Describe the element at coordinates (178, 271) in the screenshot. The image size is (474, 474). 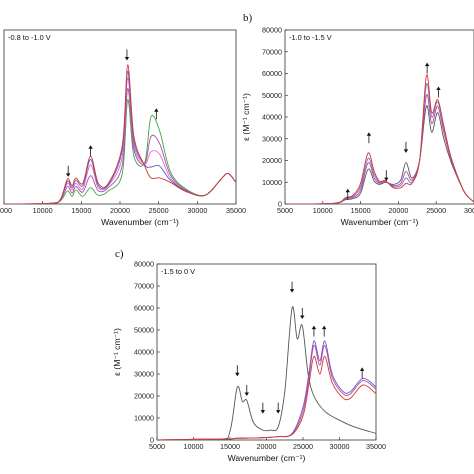
I see `voltage-range-label: -1.5 to 0 V` at that location.